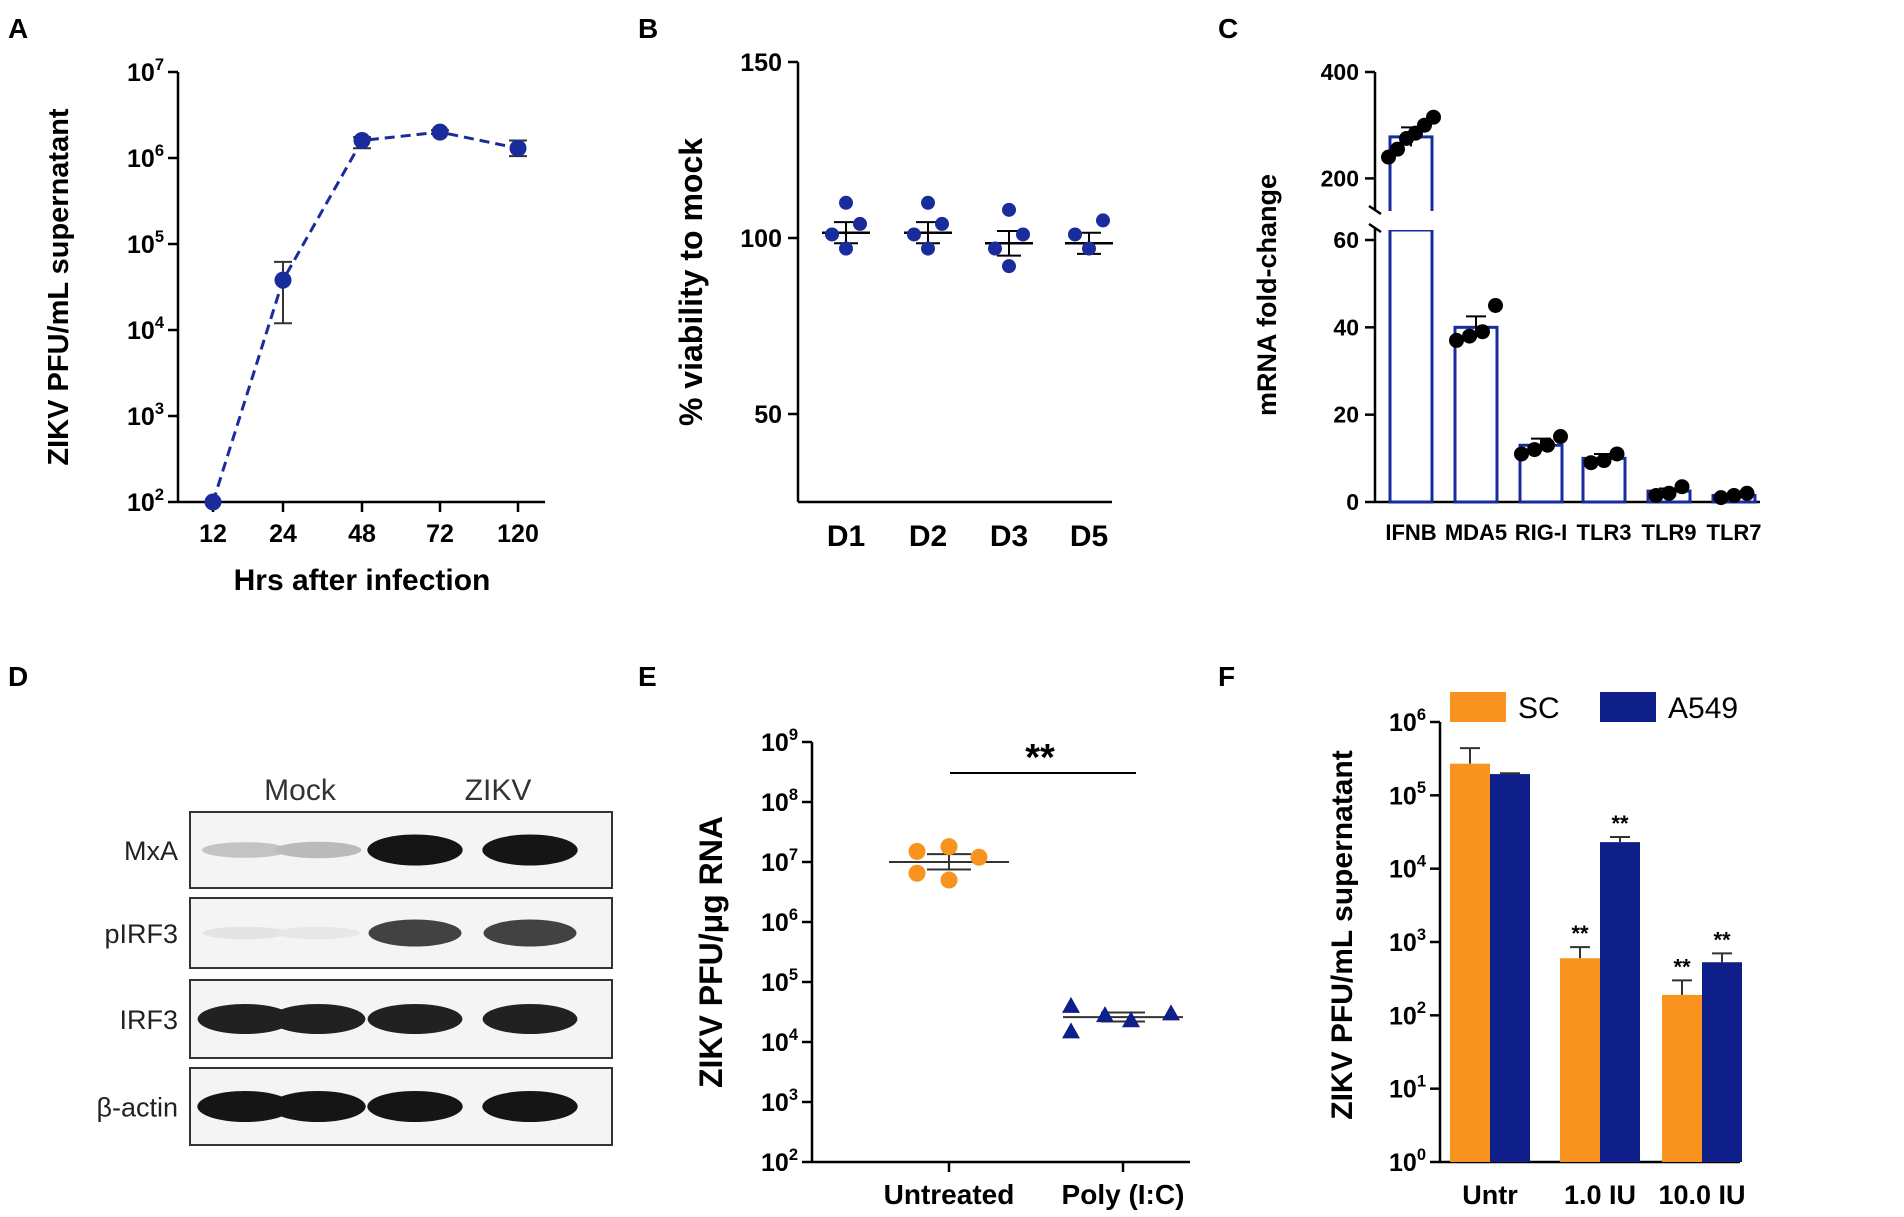  I want to click on y-tick-label: 10⁰, so click(1407, 1161).